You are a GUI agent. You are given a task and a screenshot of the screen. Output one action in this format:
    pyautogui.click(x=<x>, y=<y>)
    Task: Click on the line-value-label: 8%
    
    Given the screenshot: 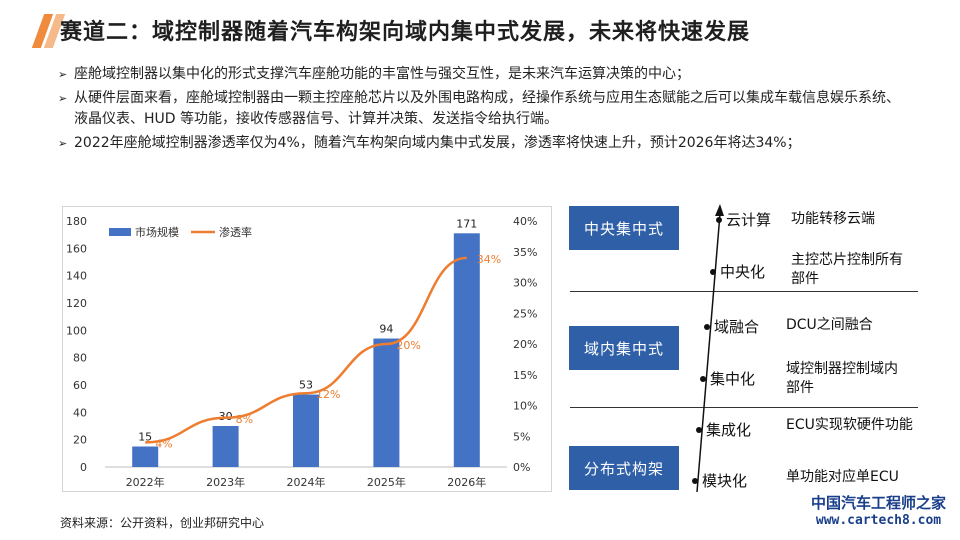 What is the action you would take?
    pyautogui.click(x=244, y=419)
    